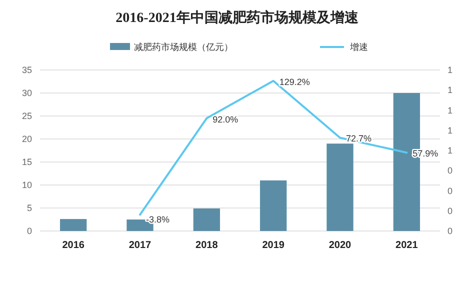 The height and width of the screenshot is (285, 474). I want to click on data-label: -3.8%, so click(158, 219).